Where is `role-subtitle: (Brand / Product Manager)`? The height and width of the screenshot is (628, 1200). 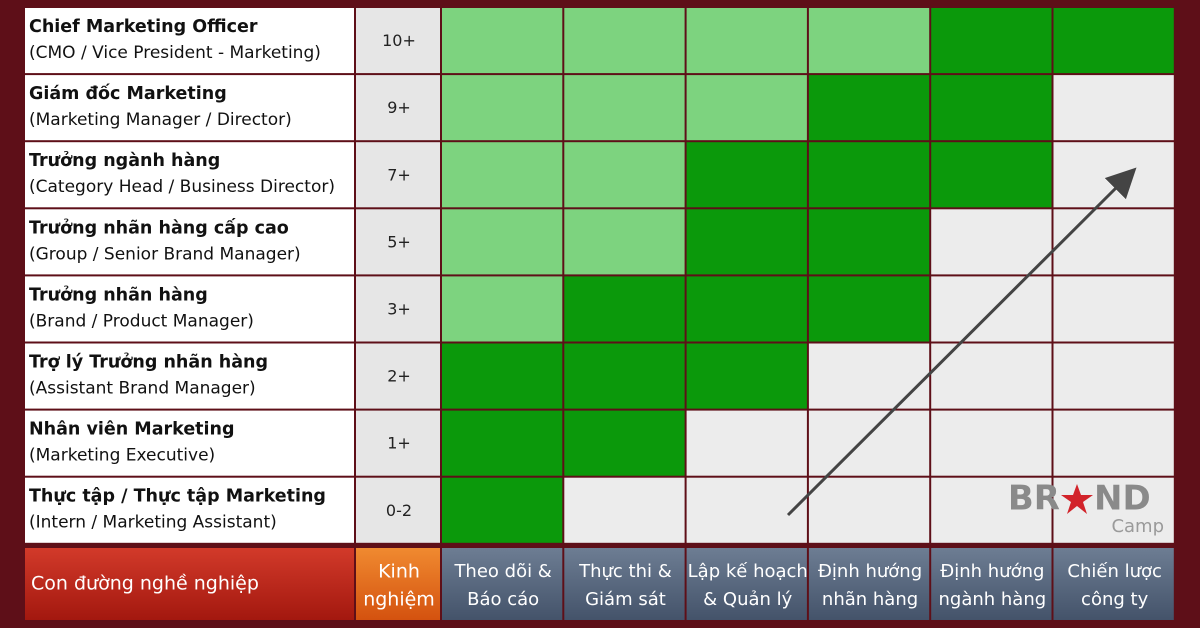 role-subtitle: (Brand / Product Manager) is located at coordinates (141, 321).